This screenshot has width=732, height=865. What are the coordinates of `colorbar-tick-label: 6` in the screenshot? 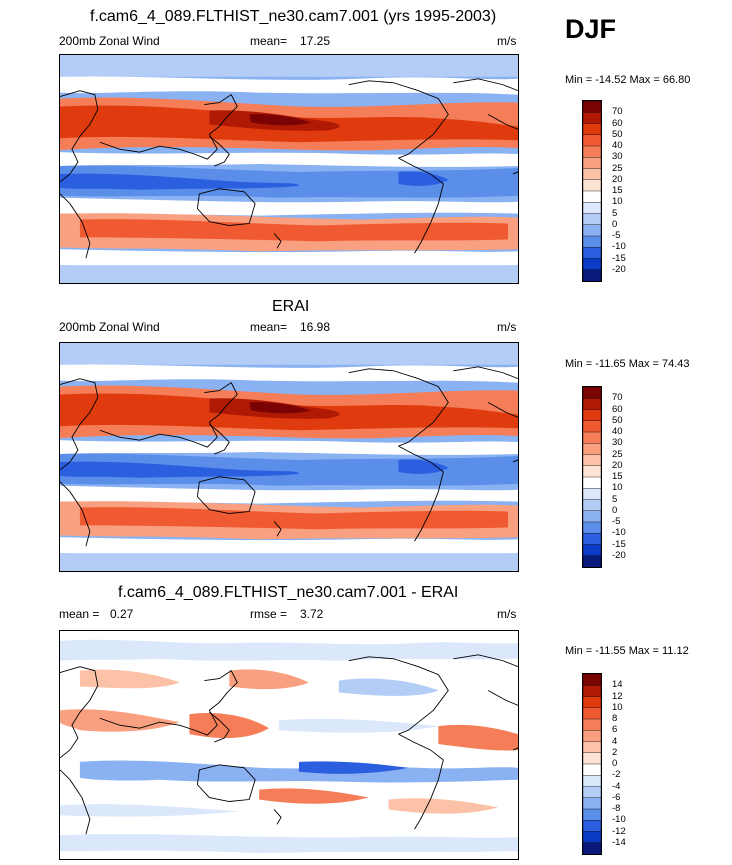 It's located at (615, 730).